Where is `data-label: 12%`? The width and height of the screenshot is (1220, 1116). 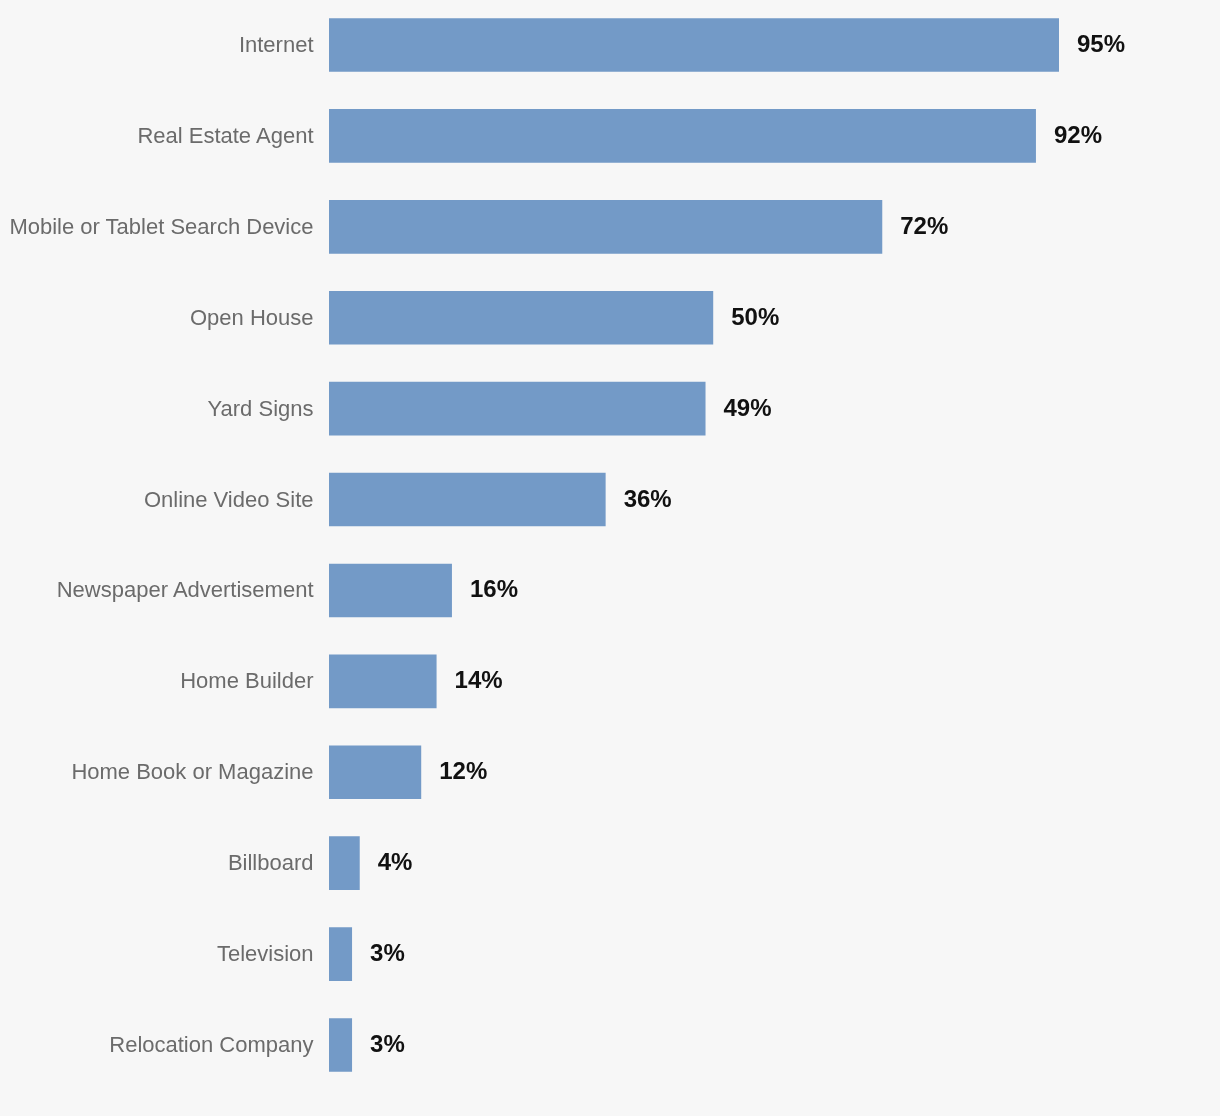 data-label: 12% is located at coordinates (463, 771).